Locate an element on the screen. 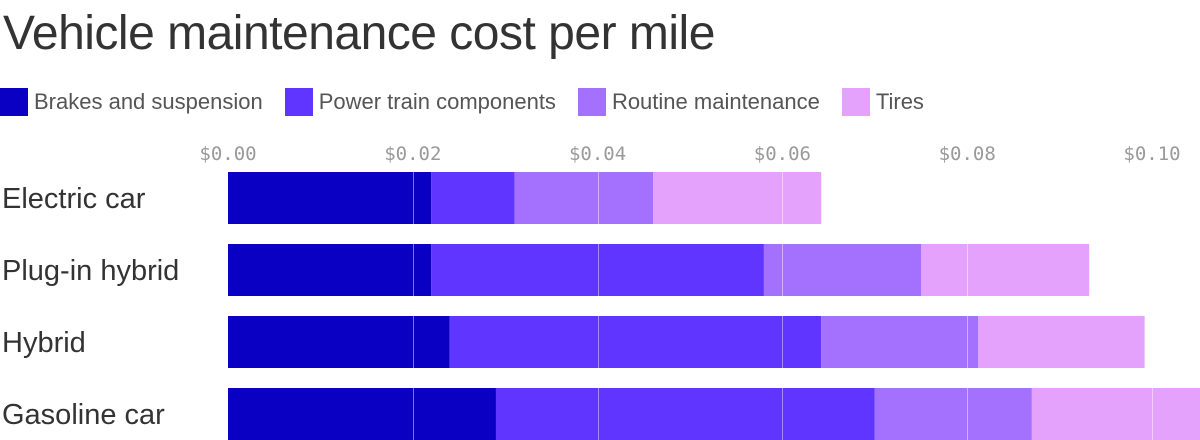 The image size is (1200, 440). x-tick-label: $0.06 is located at coordinates (782, 154).